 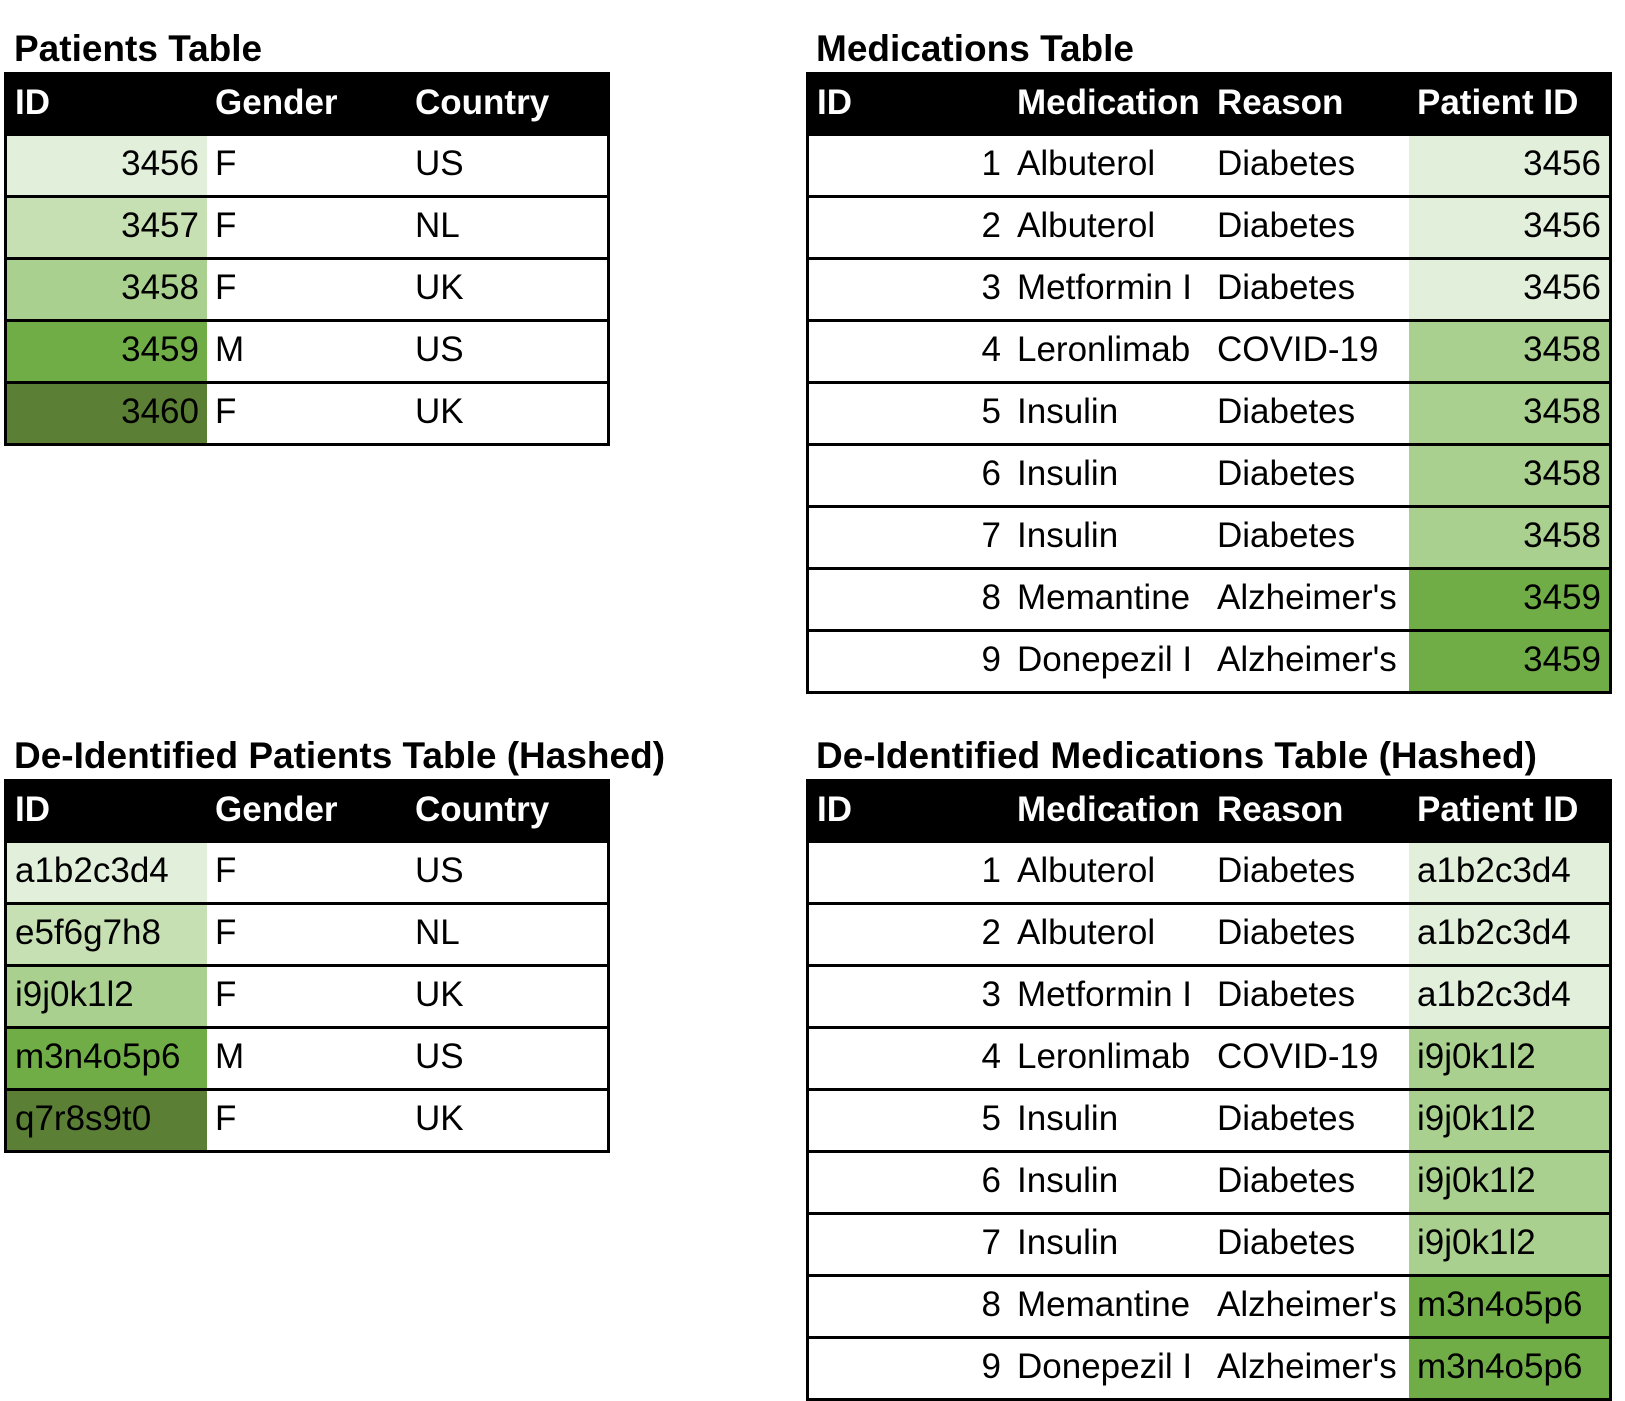 What do you see at coordinates (107, 1120) in the screenshot?
I see `table-cell: q7r8s9t0` at bounding box center [107, 1120].